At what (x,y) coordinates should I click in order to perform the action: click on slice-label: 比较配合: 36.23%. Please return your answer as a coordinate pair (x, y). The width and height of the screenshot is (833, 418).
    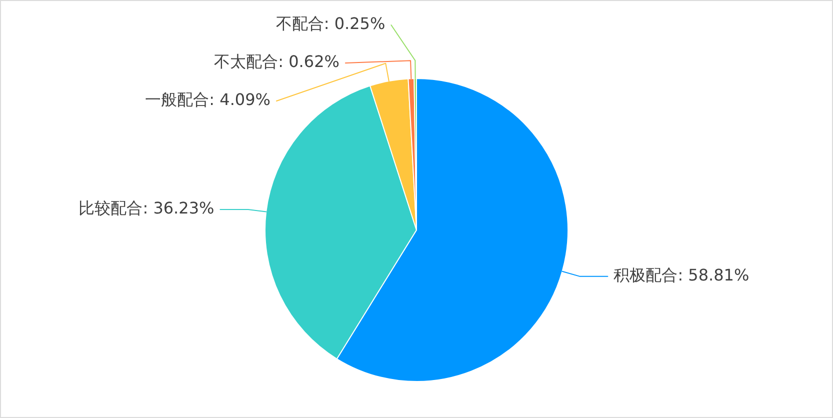
    Looking at the image, I should click on (146, 208).